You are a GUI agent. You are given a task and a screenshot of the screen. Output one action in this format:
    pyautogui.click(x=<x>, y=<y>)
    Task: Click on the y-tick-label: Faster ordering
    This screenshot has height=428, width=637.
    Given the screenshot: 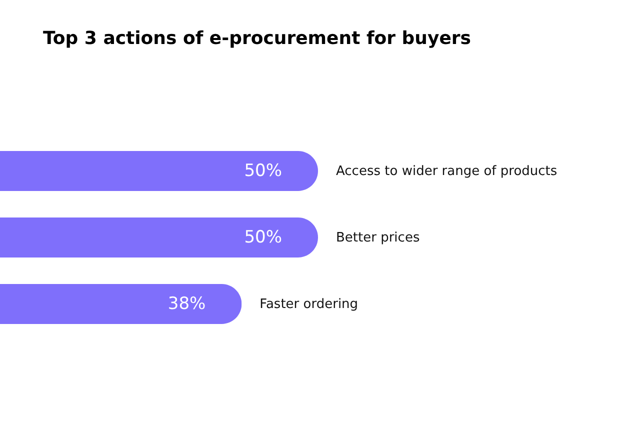 What is the action you would take?
    pyautogui.click(x=309, y=304)
    